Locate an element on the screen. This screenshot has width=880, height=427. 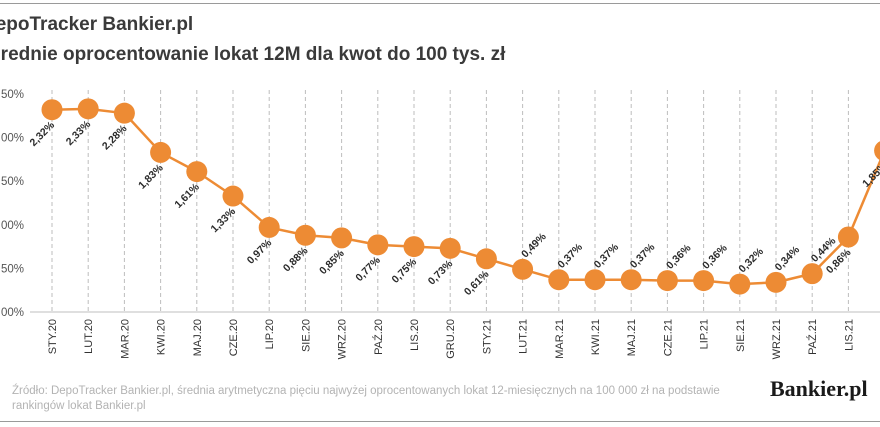
x-tick-label: STY.21 is located at coordinates (487, 336).